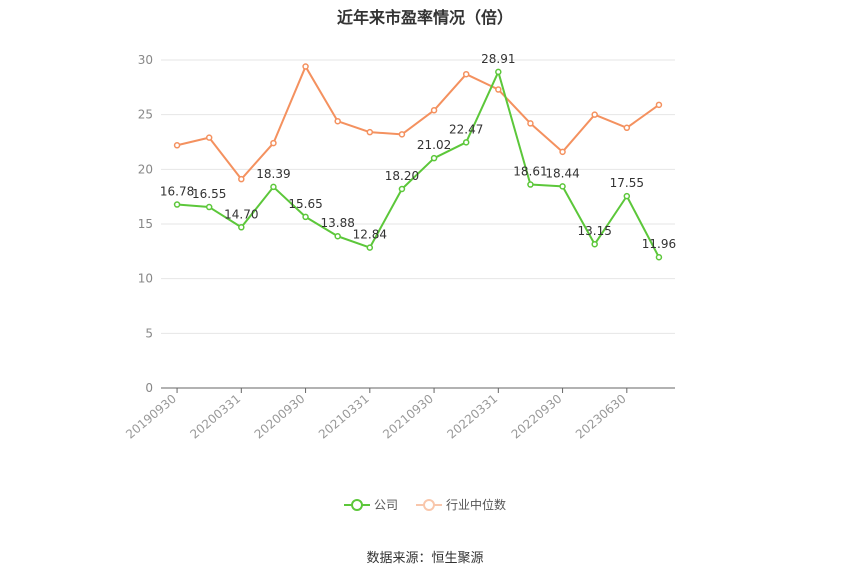 The image size is (850, 574). Describe the element at coordinates (356, 505) in the screenshot. I see `legend-swatch-company` at that location.